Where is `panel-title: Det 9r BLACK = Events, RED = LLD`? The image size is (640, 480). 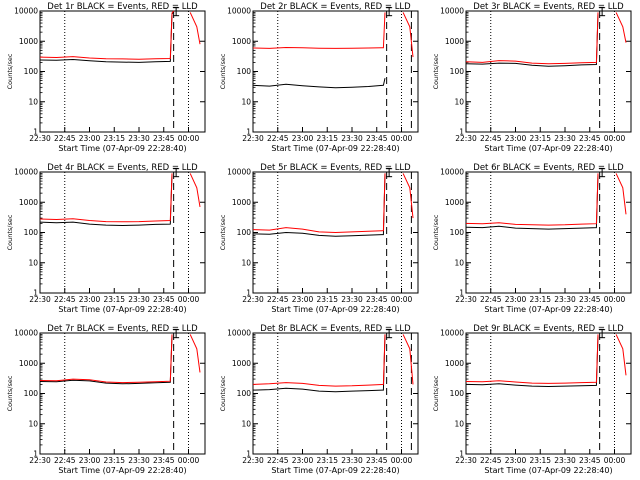 panel-title: Det 9r BLACK = Events, RED = LLD is located at coordinates (548, 329).